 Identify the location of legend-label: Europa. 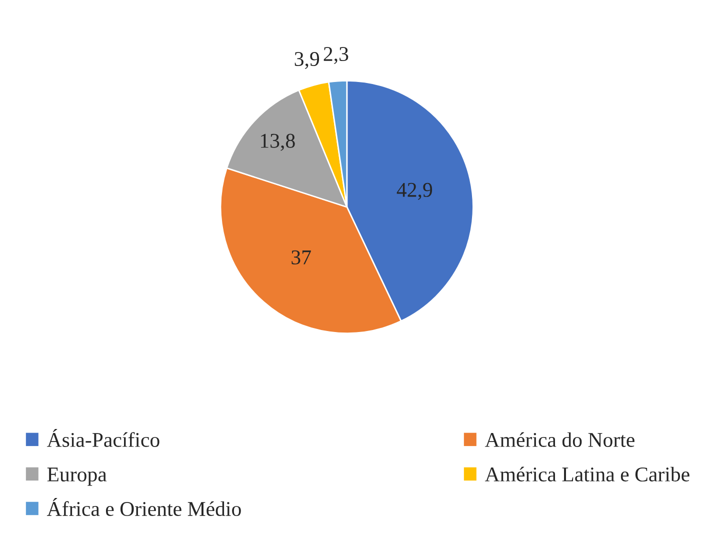
(77, 477).